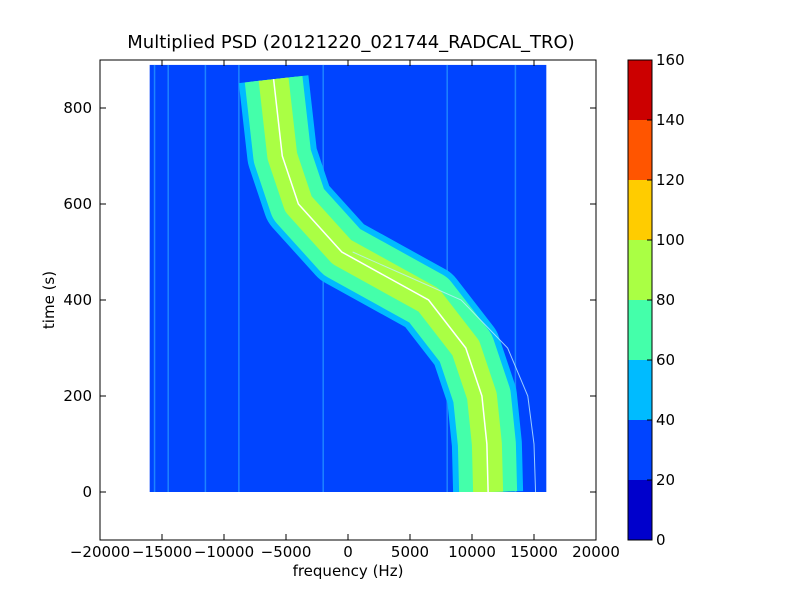 The height and width of the screenshot is (604, 800). I want to click on y-tick-label: 0, so click(87, 492).